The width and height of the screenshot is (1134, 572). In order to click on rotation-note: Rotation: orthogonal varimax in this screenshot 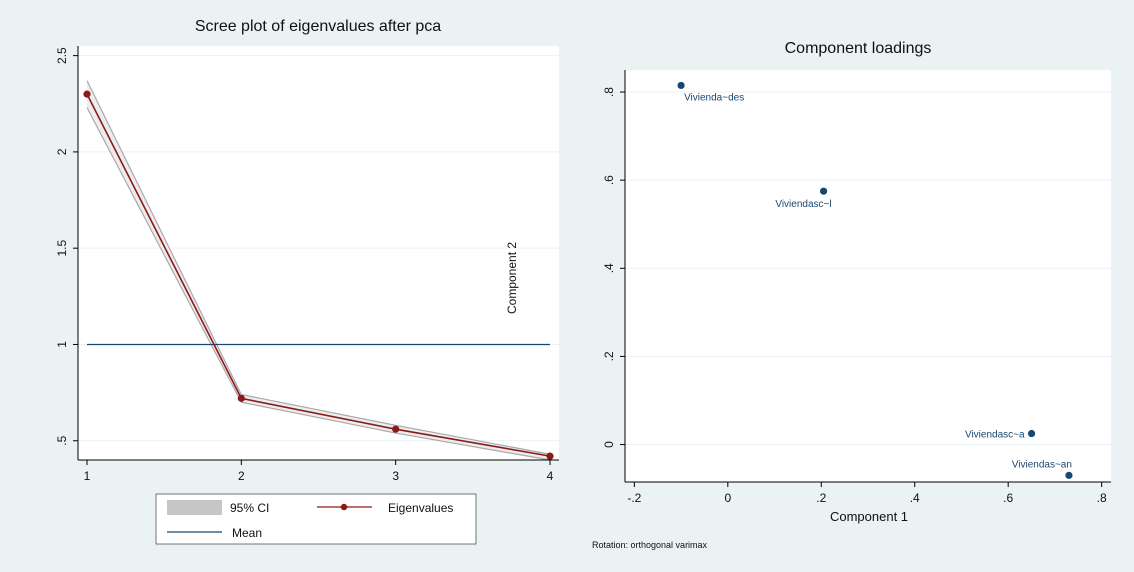, I will do `click(650, 545)`.